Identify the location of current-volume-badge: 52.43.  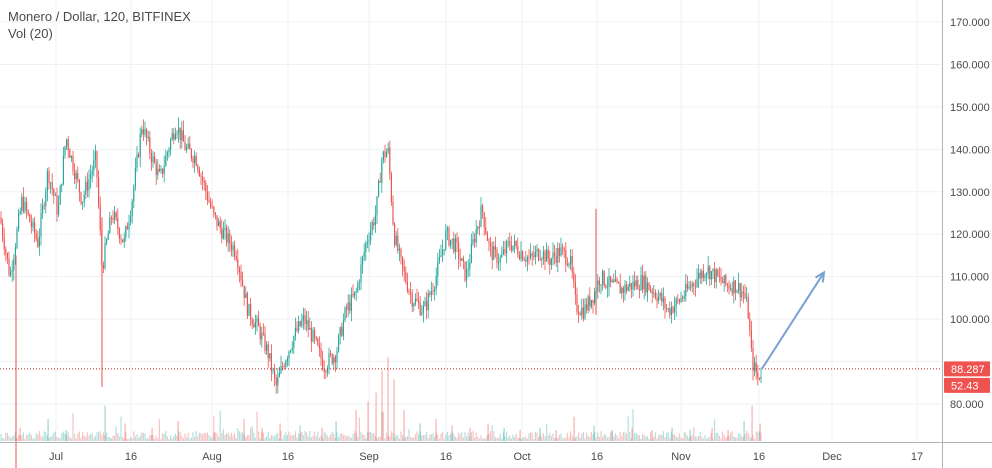
(967, 385).